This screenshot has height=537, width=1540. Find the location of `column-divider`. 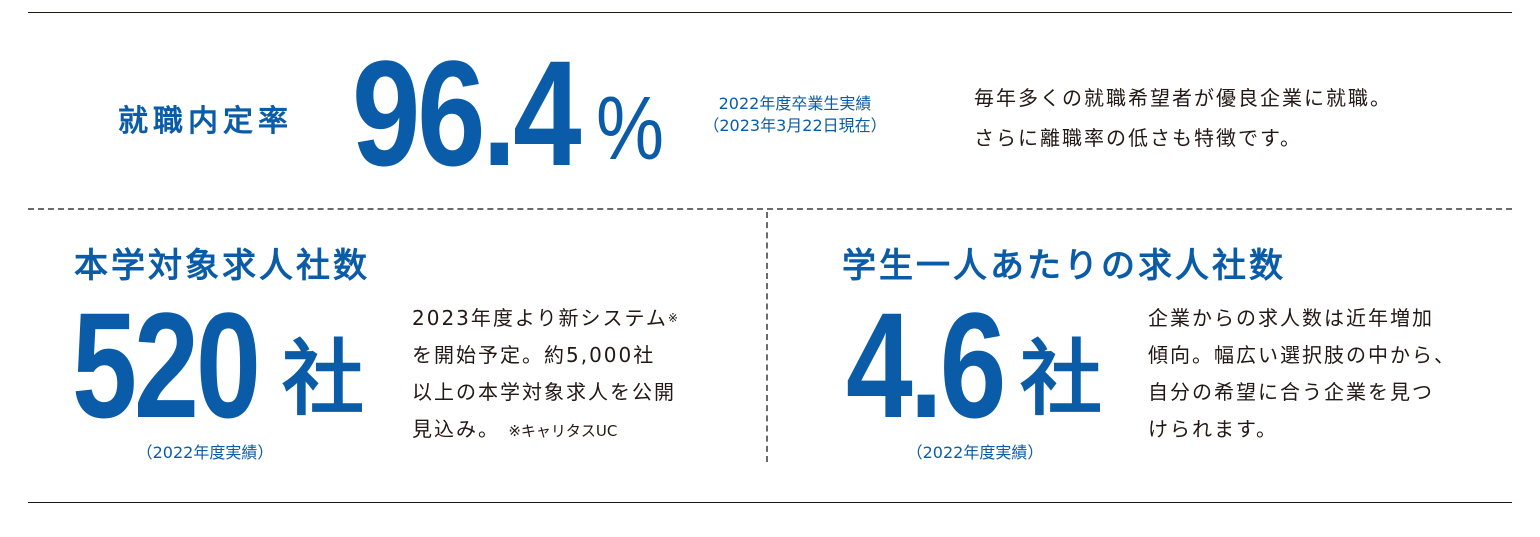

column-divider is located at coordinates (767, 337).